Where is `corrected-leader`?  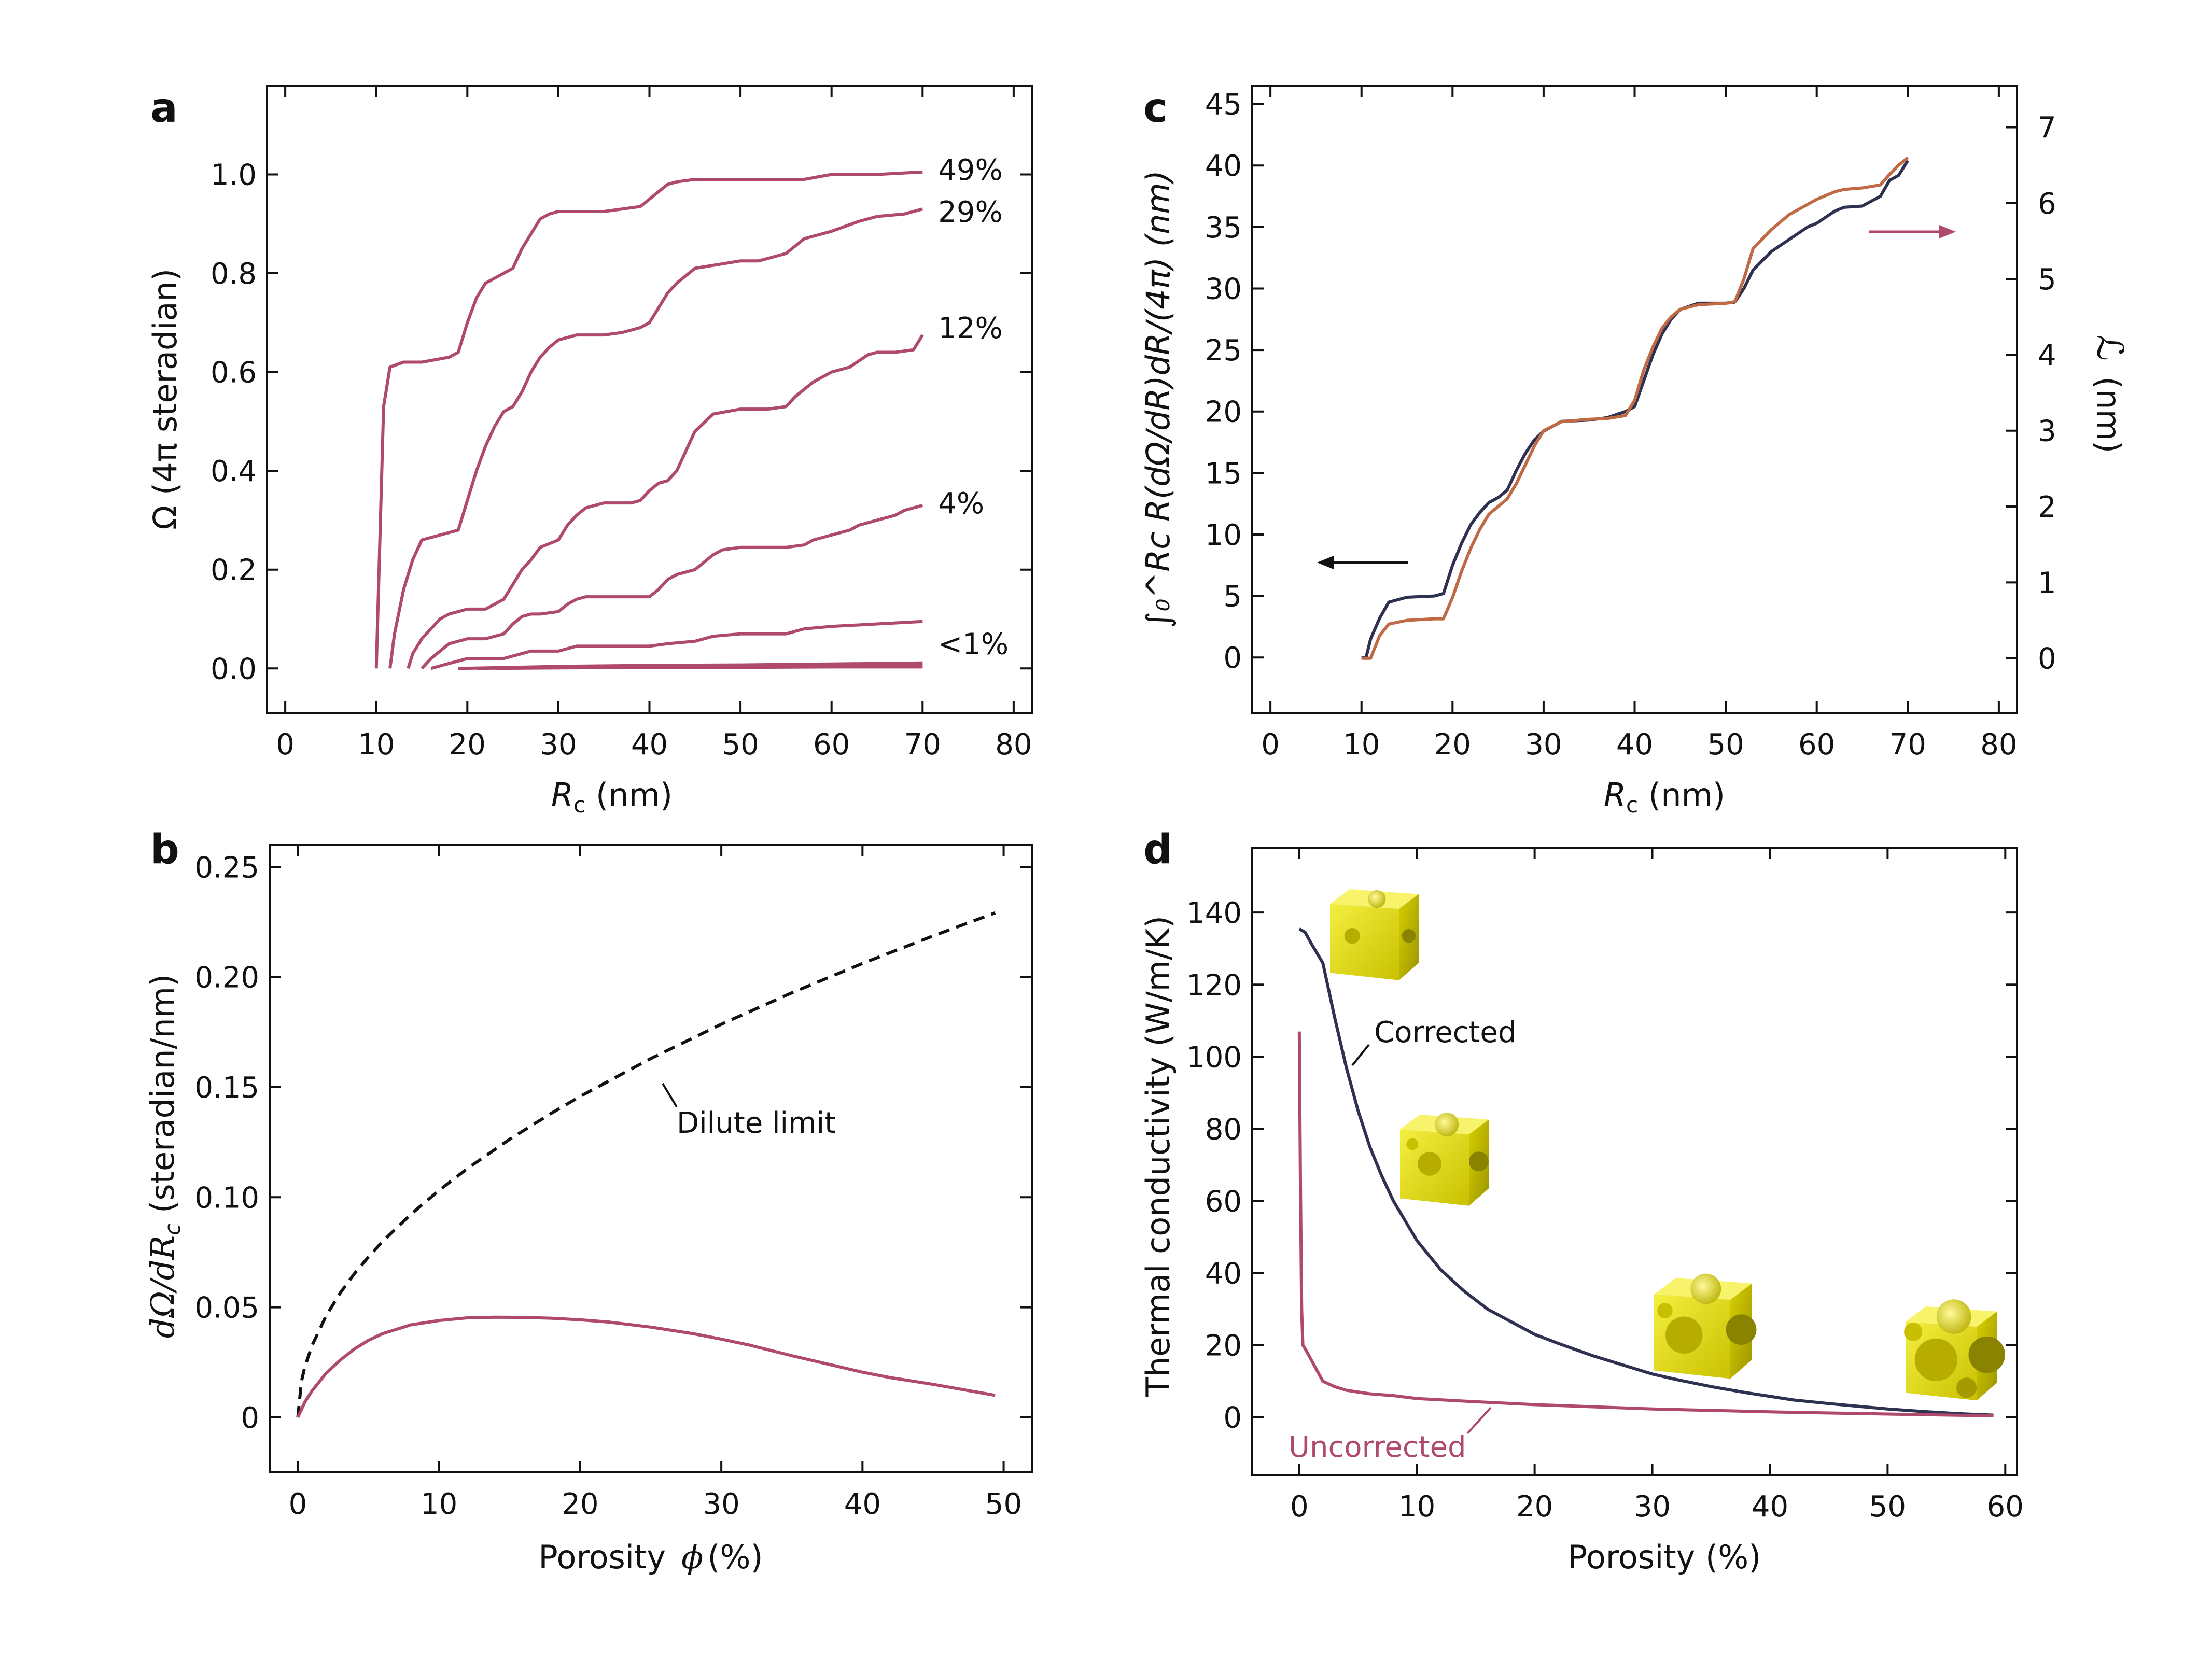 corrected-leader is located at coordinates (1360, 1055).